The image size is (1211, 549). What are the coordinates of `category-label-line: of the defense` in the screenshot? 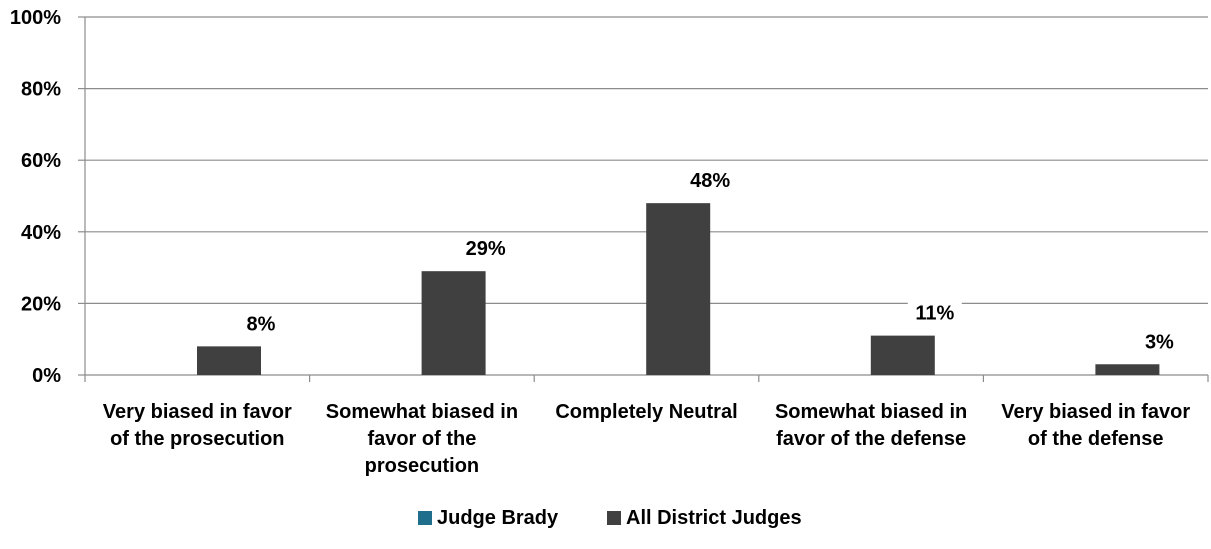 It's located at (1096, 439).